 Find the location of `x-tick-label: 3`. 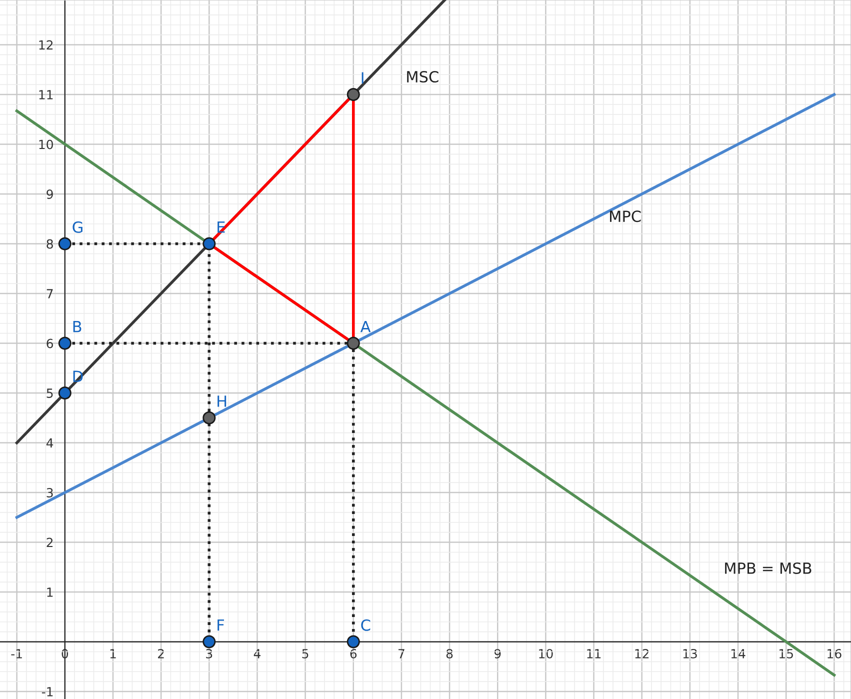

x-tick-label: 3 is located at coordinates (209, 653).